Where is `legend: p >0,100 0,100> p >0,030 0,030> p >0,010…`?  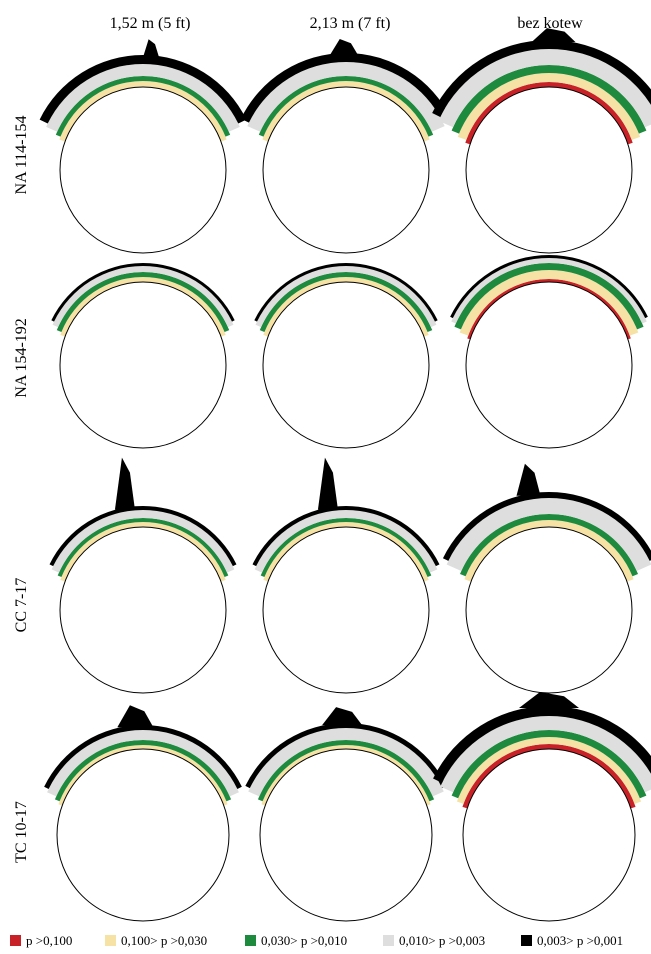
legend: p >0,100 0,100> p >0,030 0,030> p >0,010… is located at coordinates (316, 940).